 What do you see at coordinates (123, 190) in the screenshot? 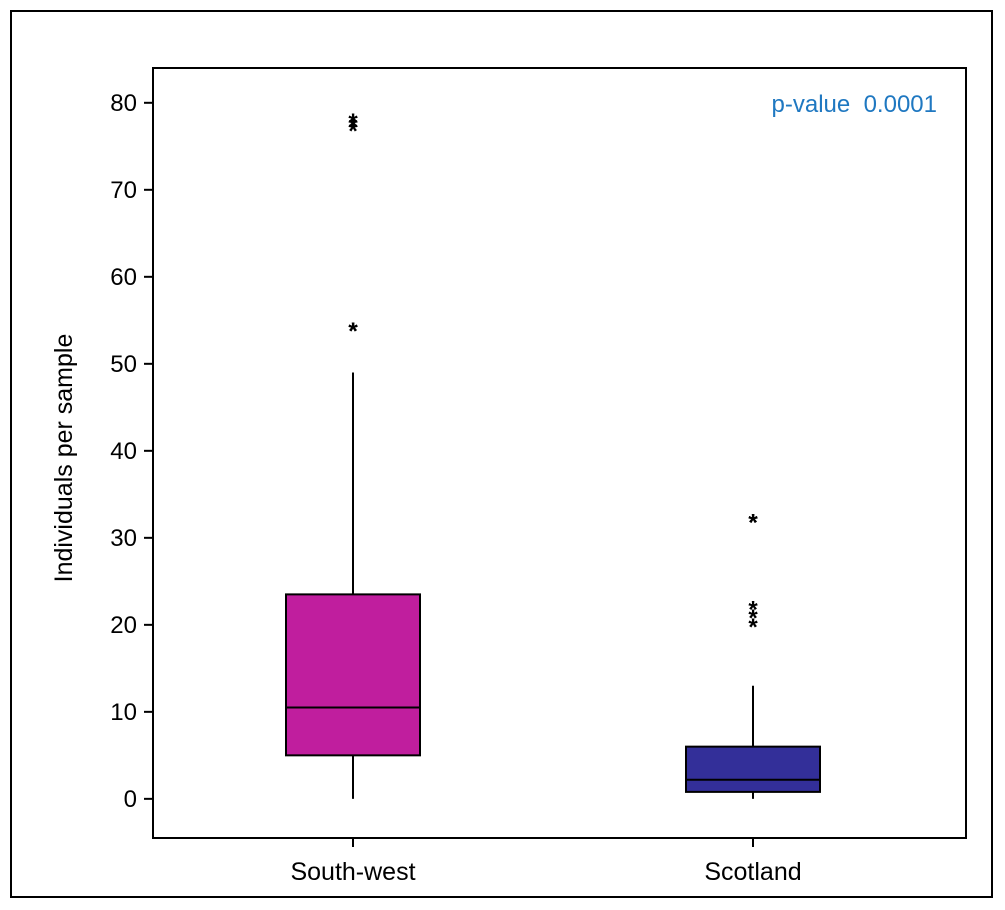
I see `y-tick-label: 70` at bounding box center [123, 190].